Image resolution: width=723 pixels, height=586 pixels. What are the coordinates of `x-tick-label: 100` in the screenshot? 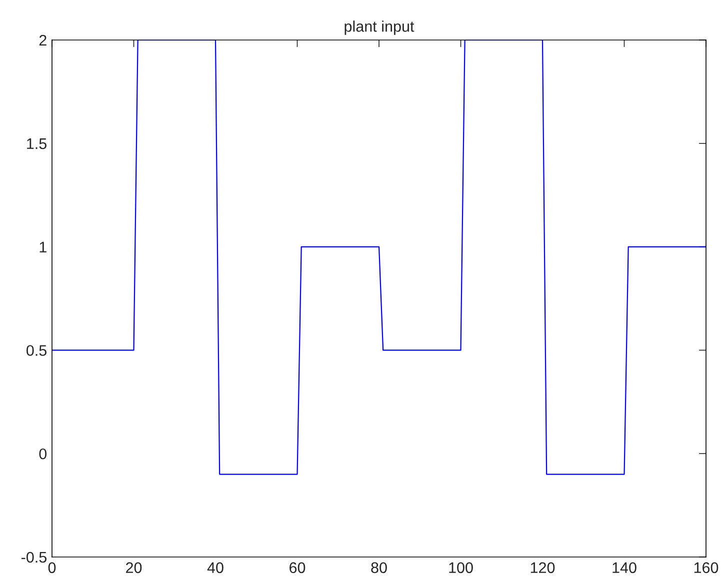 It's located at (461, 568).